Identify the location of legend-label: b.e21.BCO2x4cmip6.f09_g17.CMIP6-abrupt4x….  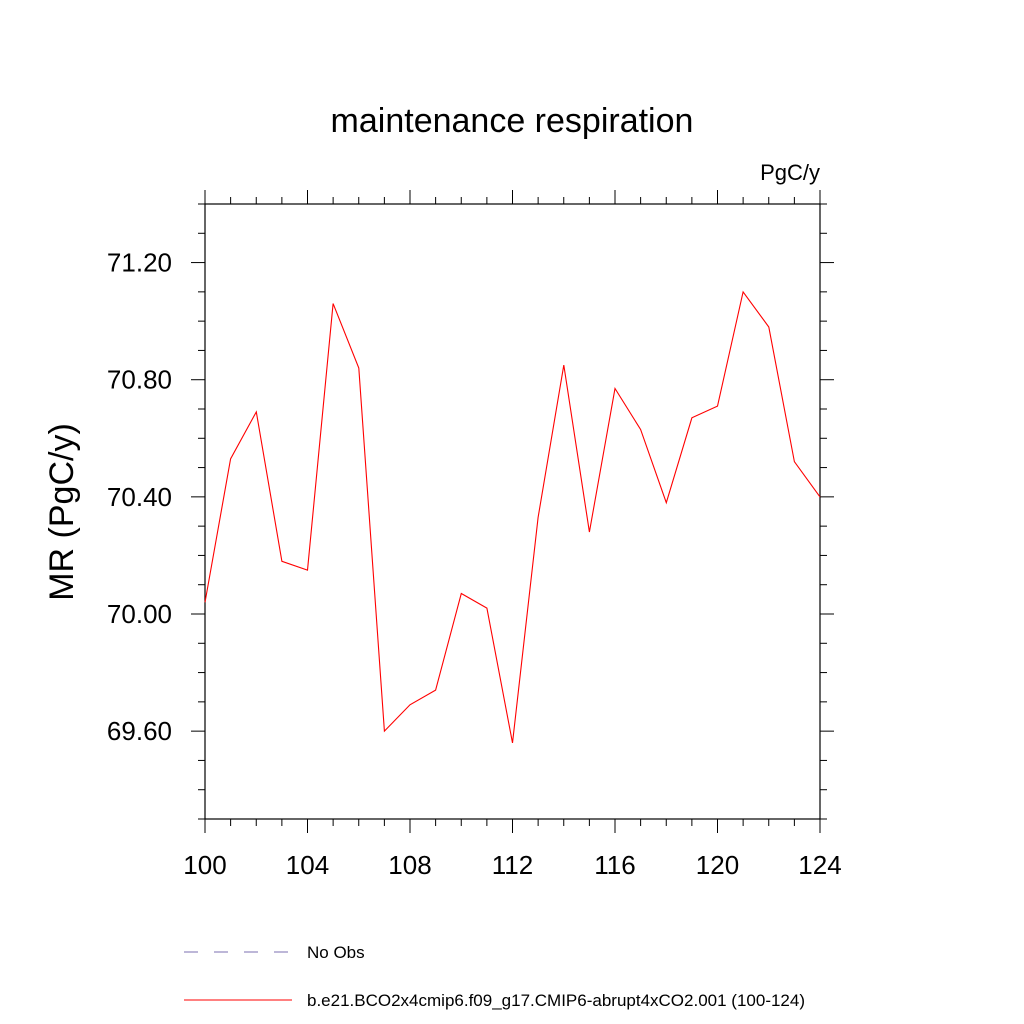
(556, 1000).